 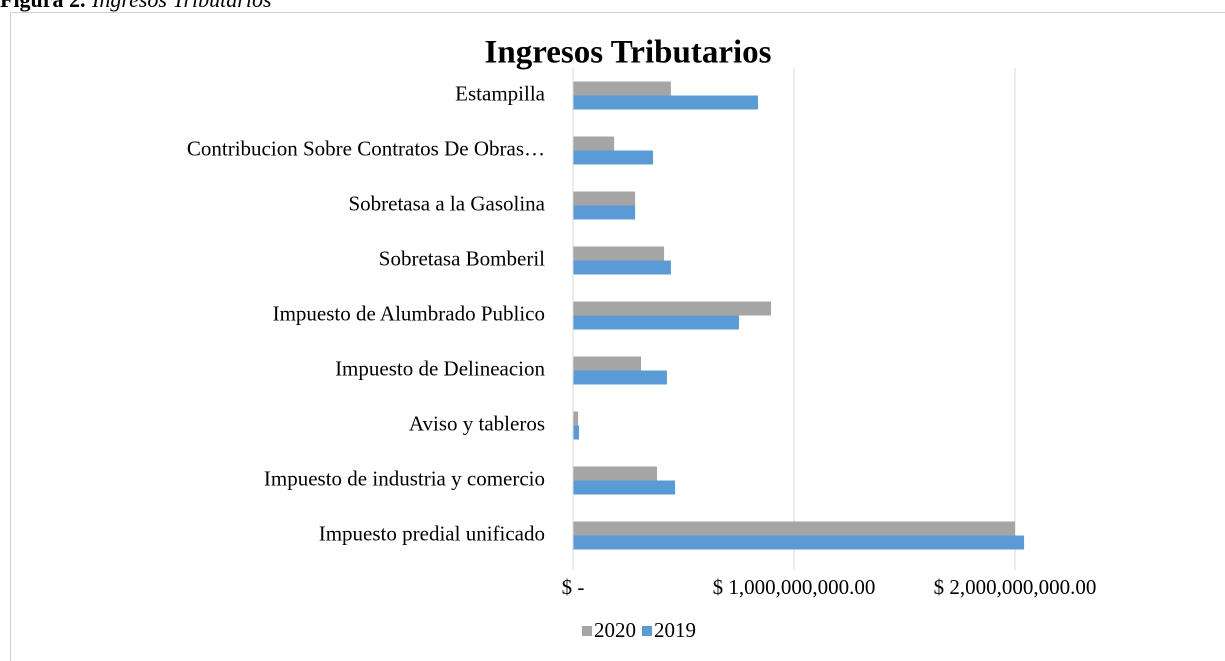 What do you see at coordinates (181, 6) in the screenshot?
I see `caption-title: Ingresos Tributarios` at bounding box center [181, 6].